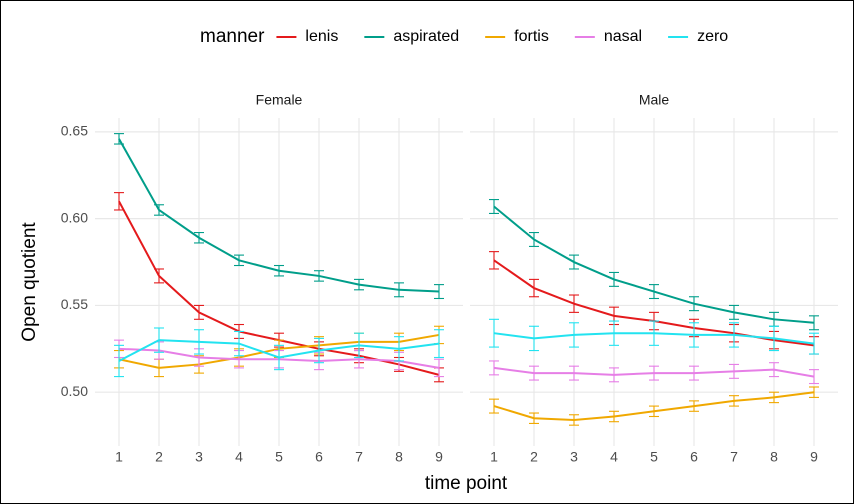  Describe the element at coordinates (321, 36) in the screenshot. I see `legend-label: lenis` at that location.